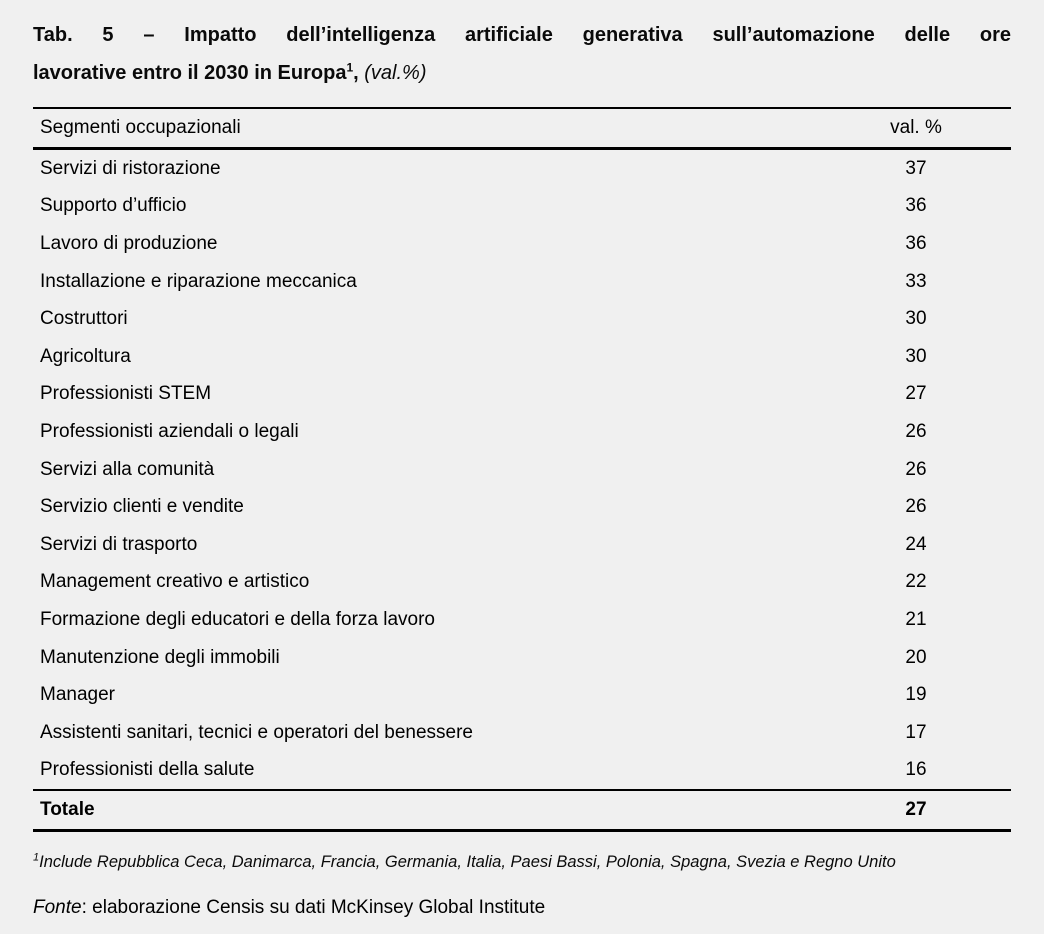  I want to click on table-row: Installazione e riparazione meccanica 33, so click(522, 282).